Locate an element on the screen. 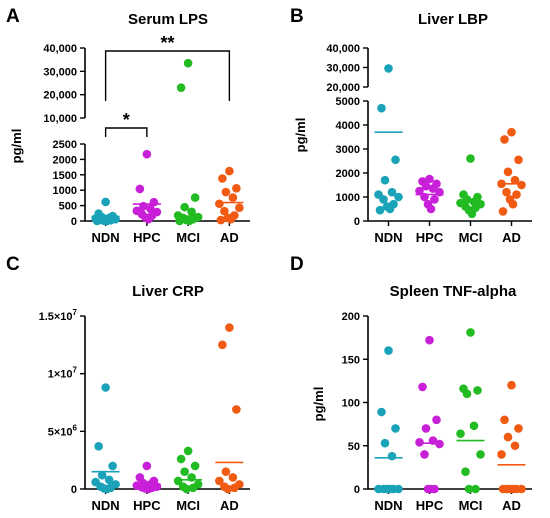  y-tick-label: 3000 is located at coordinates (348, 150).